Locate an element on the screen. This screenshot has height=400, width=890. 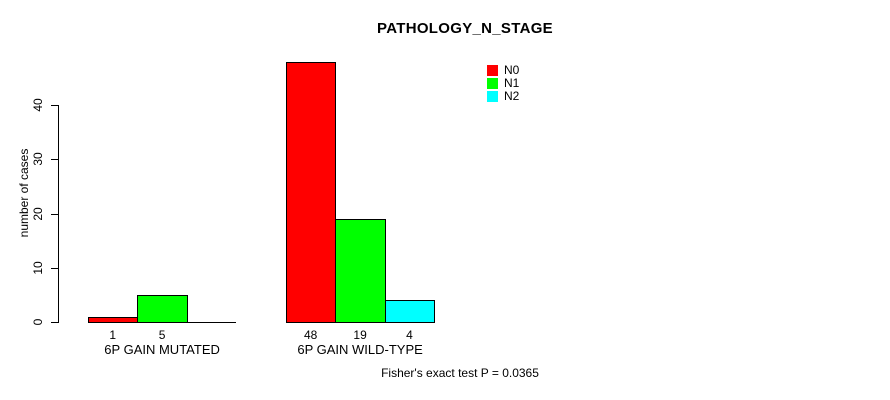
legend-label: N1 is located at coordinates (512, 83).